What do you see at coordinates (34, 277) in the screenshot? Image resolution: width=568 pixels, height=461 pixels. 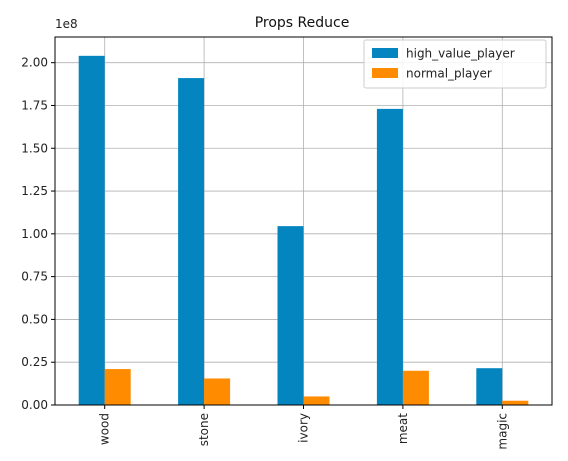 I see `y-tick-label: 0.75` at bounding box center [34, 277].